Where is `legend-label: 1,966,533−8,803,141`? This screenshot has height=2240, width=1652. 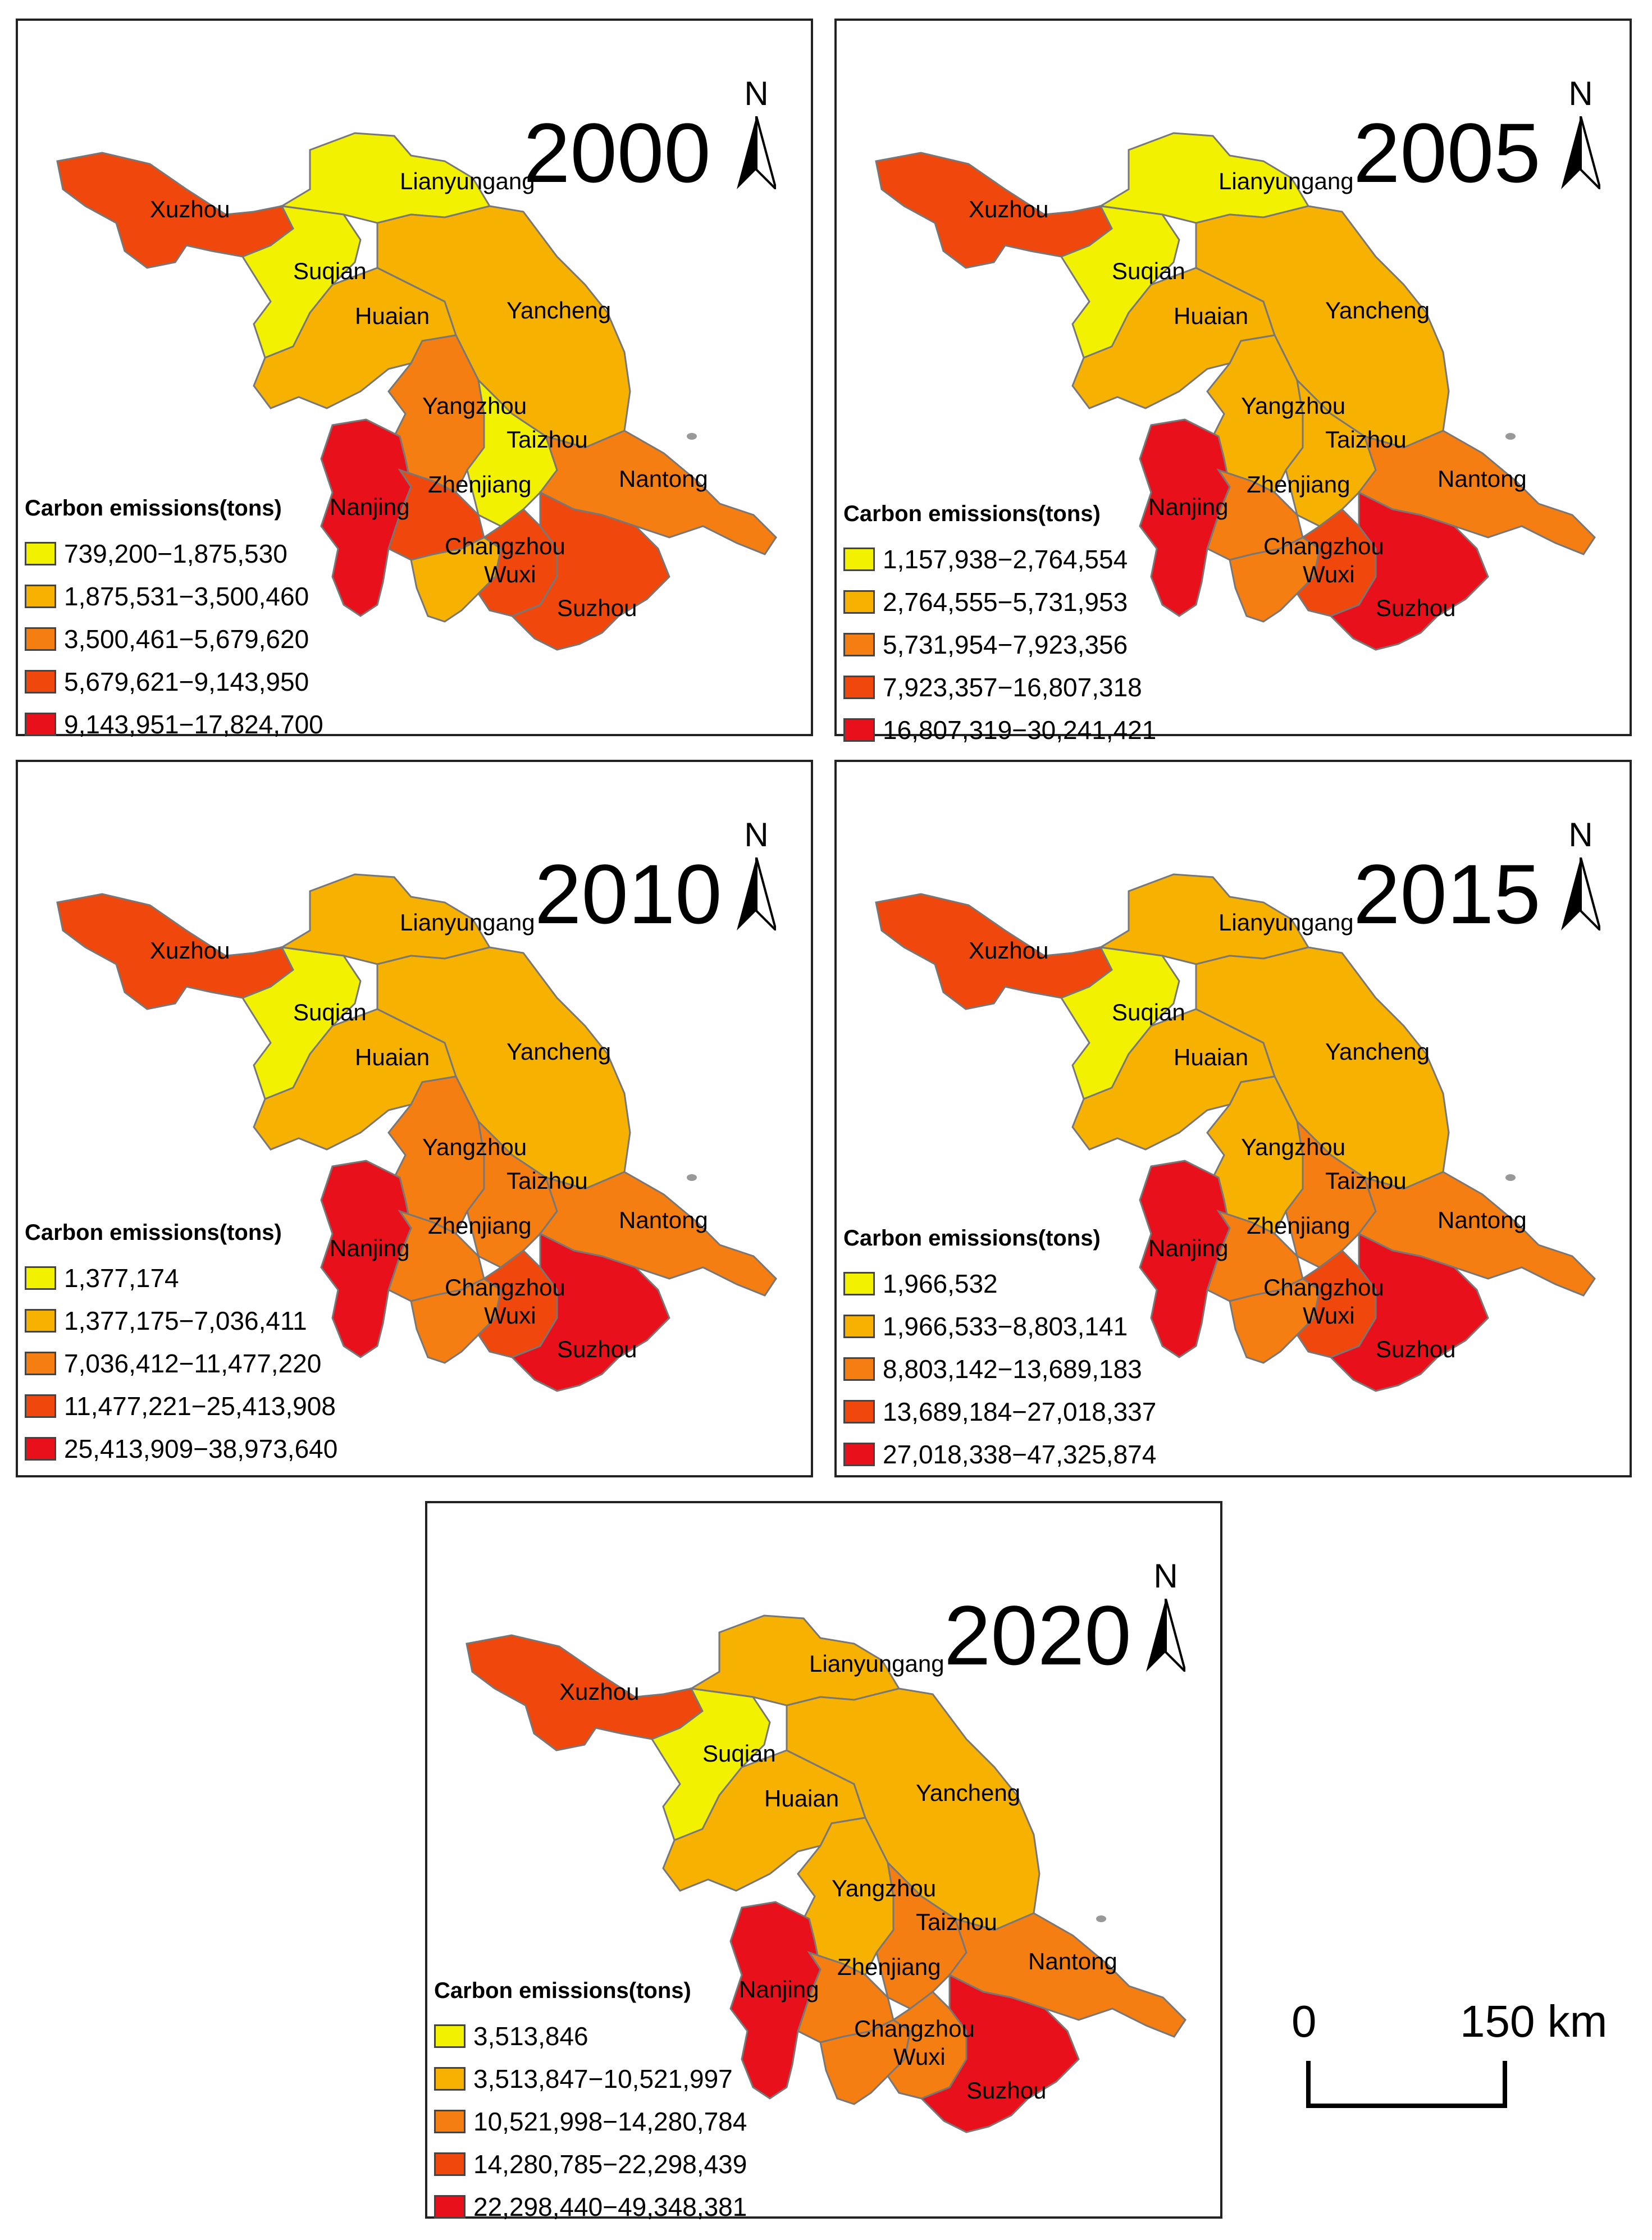 legend-label: 1,966,533−8,803,141 is located at coordinates (1005, 1327).